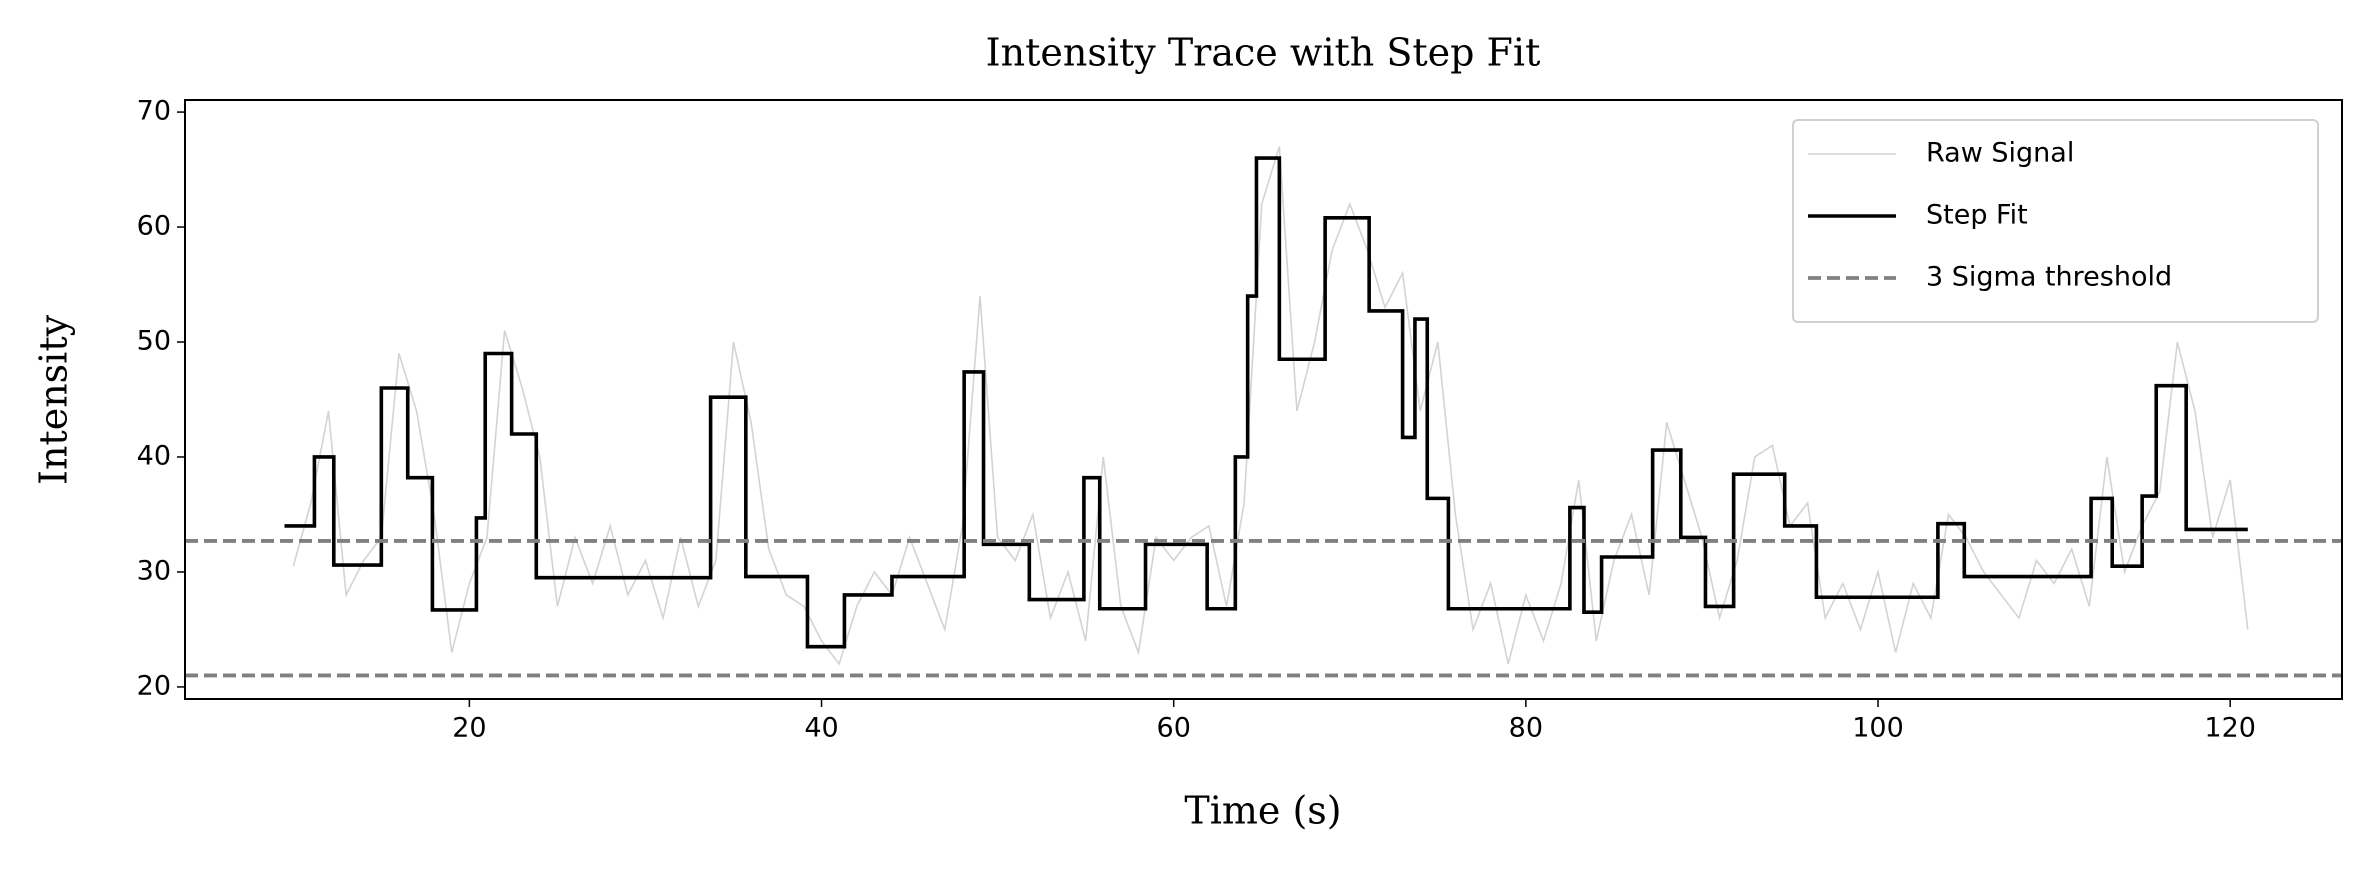 The height and width of the screenshot is (874, 2372). I want to click on x-tick-label: 40, so click(821, 728).